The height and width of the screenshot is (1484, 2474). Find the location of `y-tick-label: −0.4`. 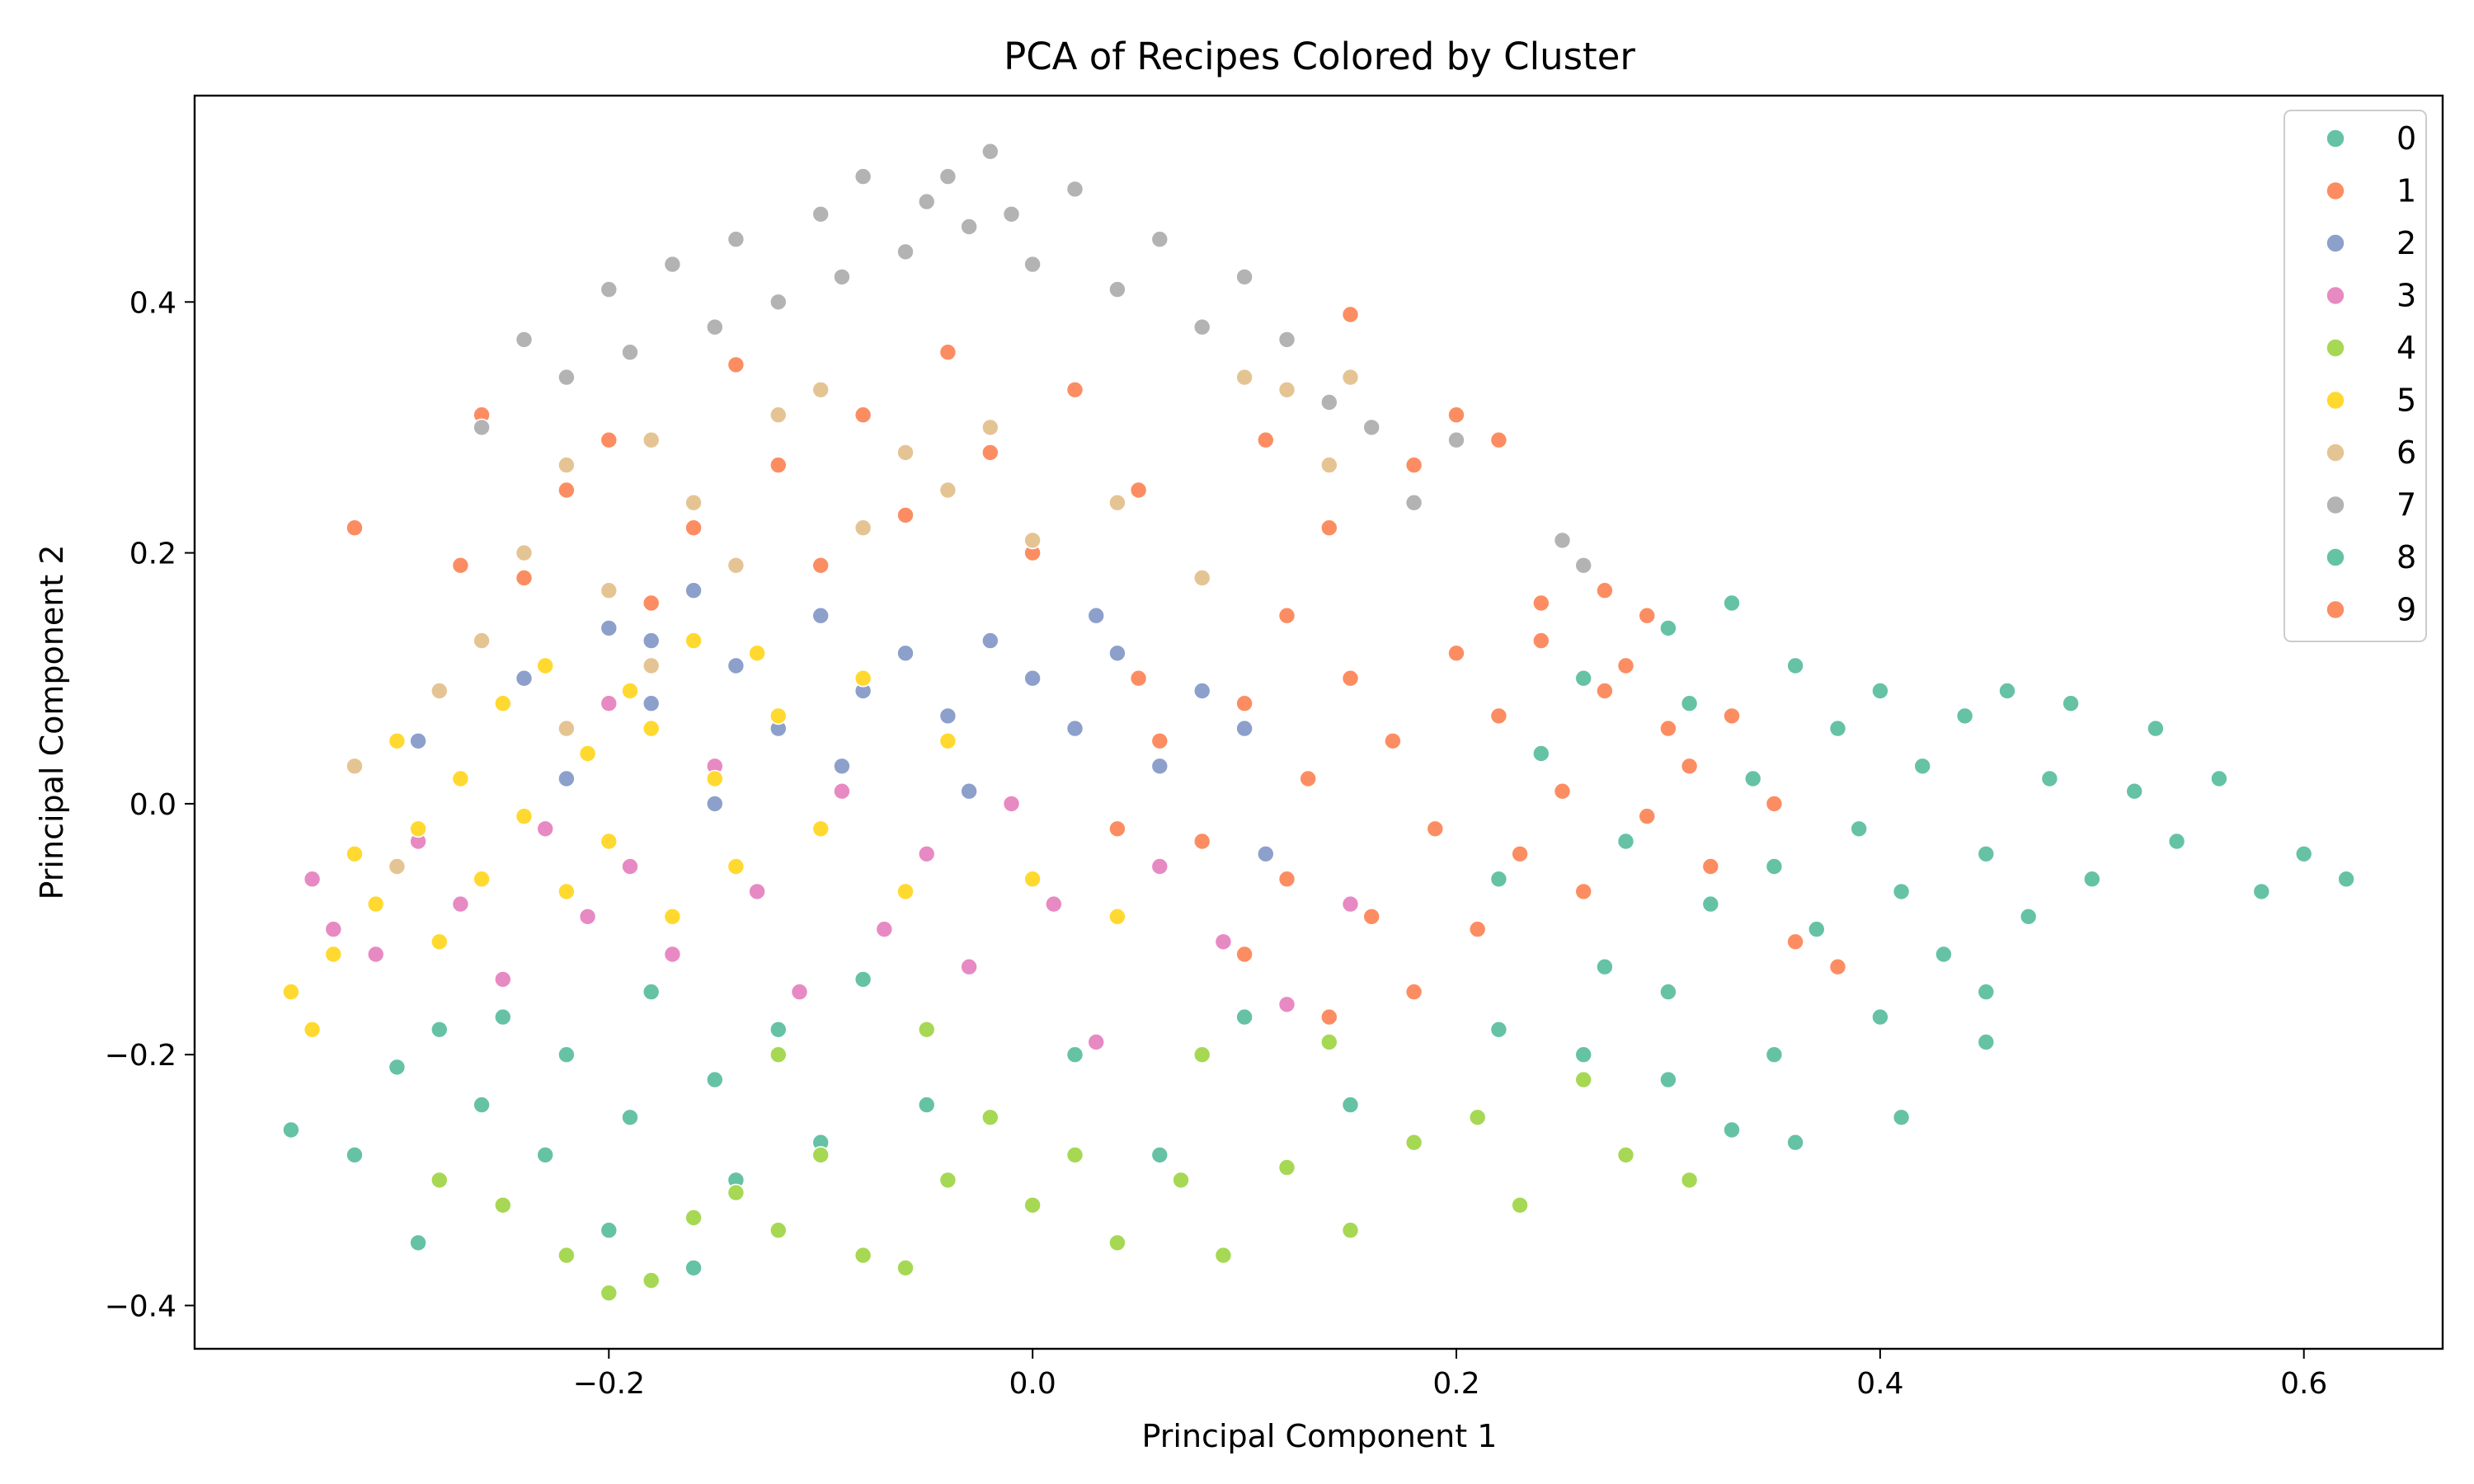

y-tick-label: −0.4 is located at coordinates (140, 1307).